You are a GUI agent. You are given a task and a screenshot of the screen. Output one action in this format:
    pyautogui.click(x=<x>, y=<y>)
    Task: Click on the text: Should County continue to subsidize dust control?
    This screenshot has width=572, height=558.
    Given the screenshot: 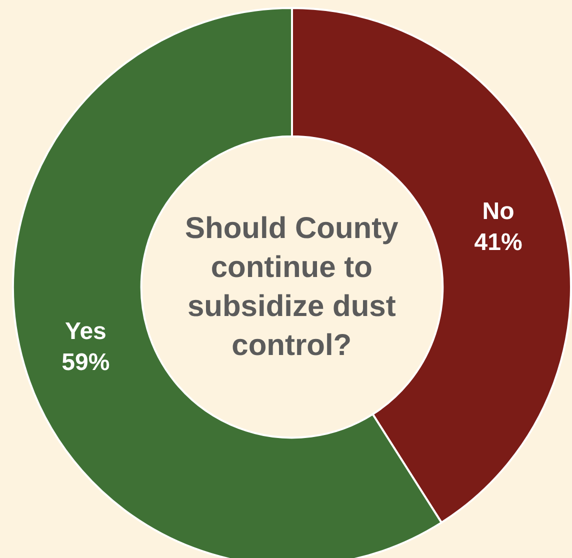 What is the action you would take?
    pyautogui.click(x=292, y=287)
    